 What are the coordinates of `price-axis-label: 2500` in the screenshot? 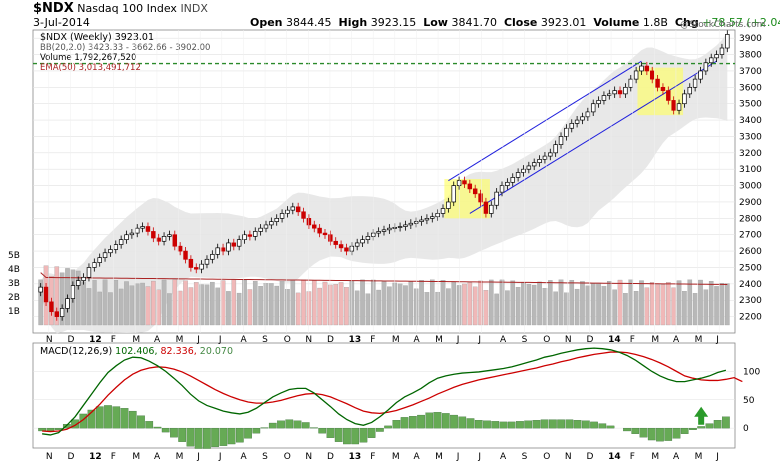 It's located at (750, 268).